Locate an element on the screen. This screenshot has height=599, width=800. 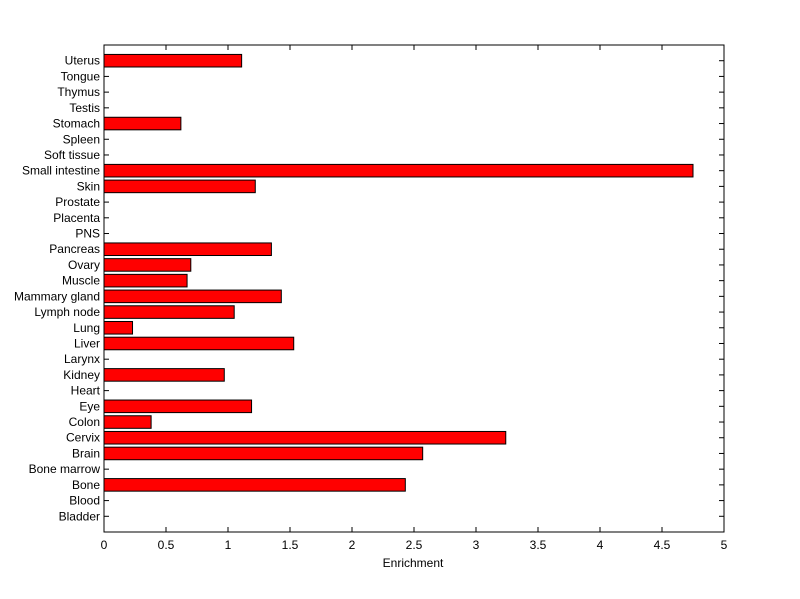
x-tick-labels: 0 0.5 1 1.5 2 2.5 3 3.5 4 4.5 5 is located at coordinates (414, 545).